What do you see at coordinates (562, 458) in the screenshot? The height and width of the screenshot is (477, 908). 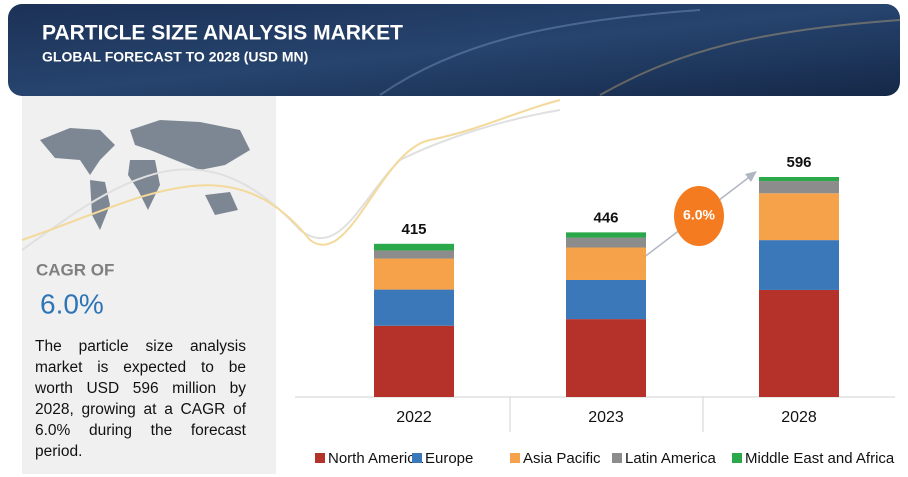 I see `legend-label: Asia Pacific` at bounding box center [562, 458].